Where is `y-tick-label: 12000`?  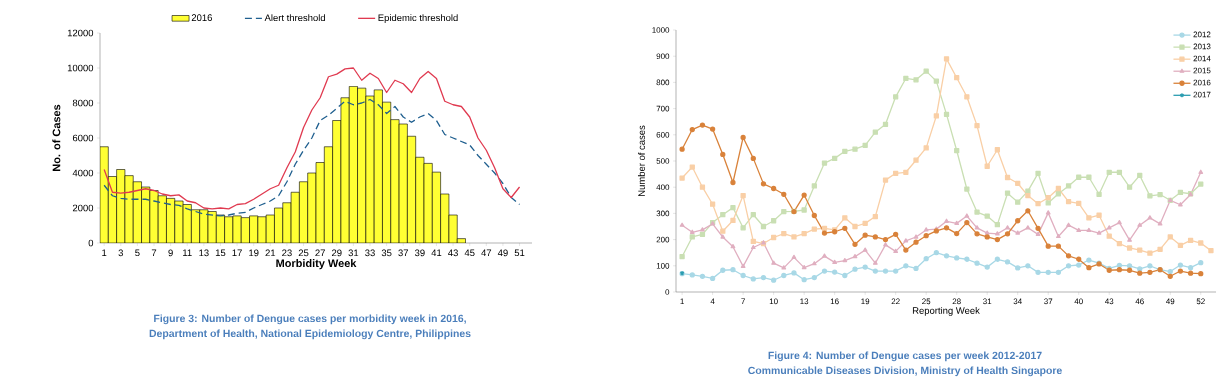
y-tick-label: 12000 is located at coordinates (80, 33).